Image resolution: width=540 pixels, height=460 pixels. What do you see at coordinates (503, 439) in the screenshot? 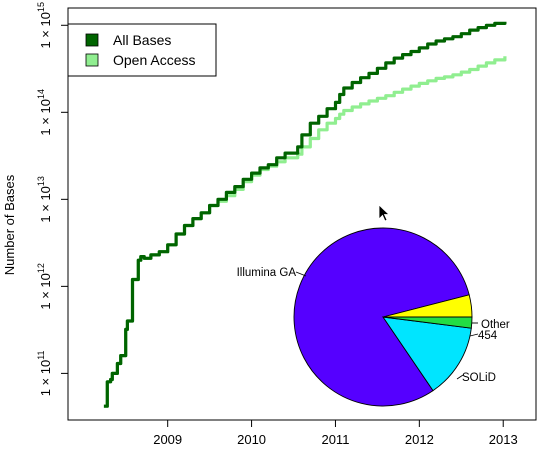
I see `x-tick-label: 2013` at bounding box center [503, 439].